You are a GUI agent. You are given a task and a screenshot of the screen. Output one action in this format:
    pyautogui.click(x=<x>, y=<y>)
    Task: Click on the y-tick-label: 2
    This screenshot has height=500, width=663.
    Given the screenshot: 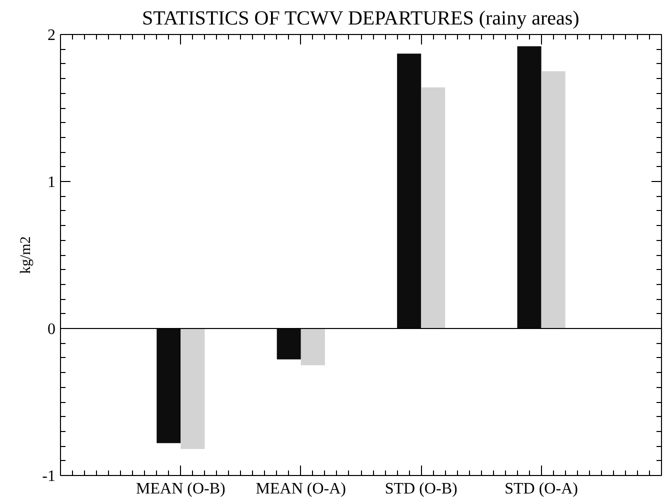 What is the action you would take?
    pyautogui.click(x=52, y=35)
    